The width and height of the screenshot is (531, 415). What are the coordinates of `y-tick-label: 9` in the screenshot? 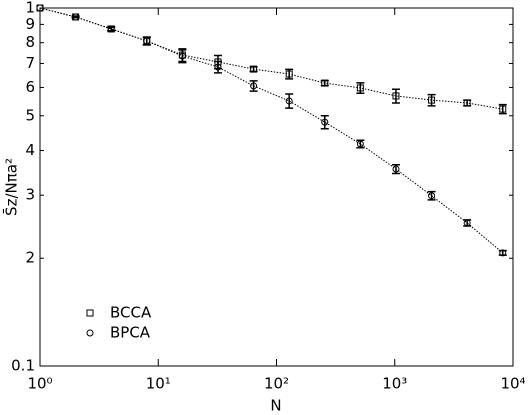 It's located at (30, 24).